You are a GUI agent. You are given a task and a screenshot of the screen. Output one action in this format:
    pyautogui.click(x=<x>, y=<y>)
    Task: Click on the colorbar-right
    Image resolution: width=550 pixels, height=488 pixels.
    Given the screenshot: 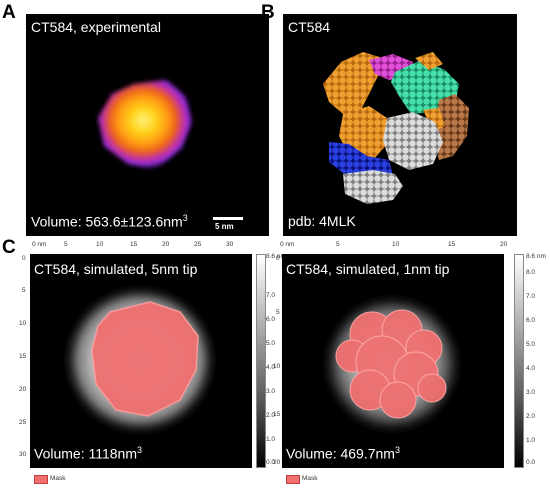 What is the action you would take?
    pyautogui.click(x=519, y=361)
    